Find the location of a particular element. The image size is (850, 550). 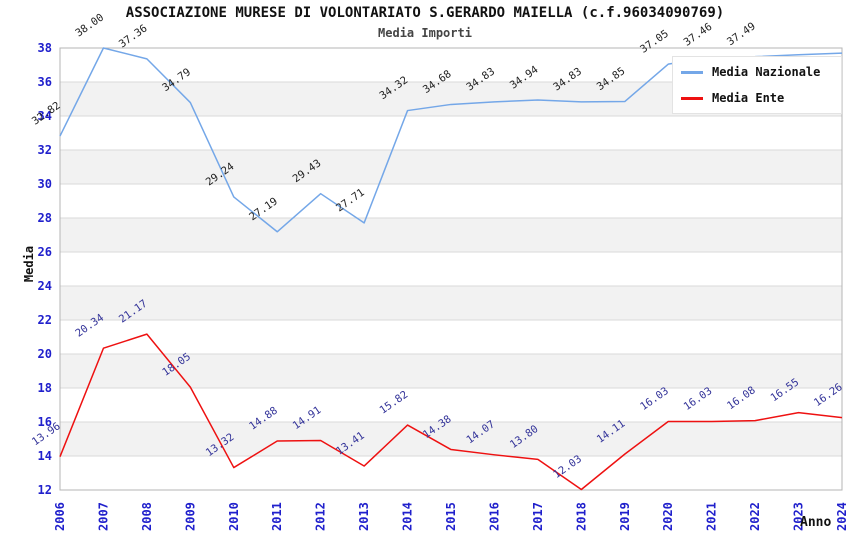

svg-text: 2020 is located at coordinates (668, 516).